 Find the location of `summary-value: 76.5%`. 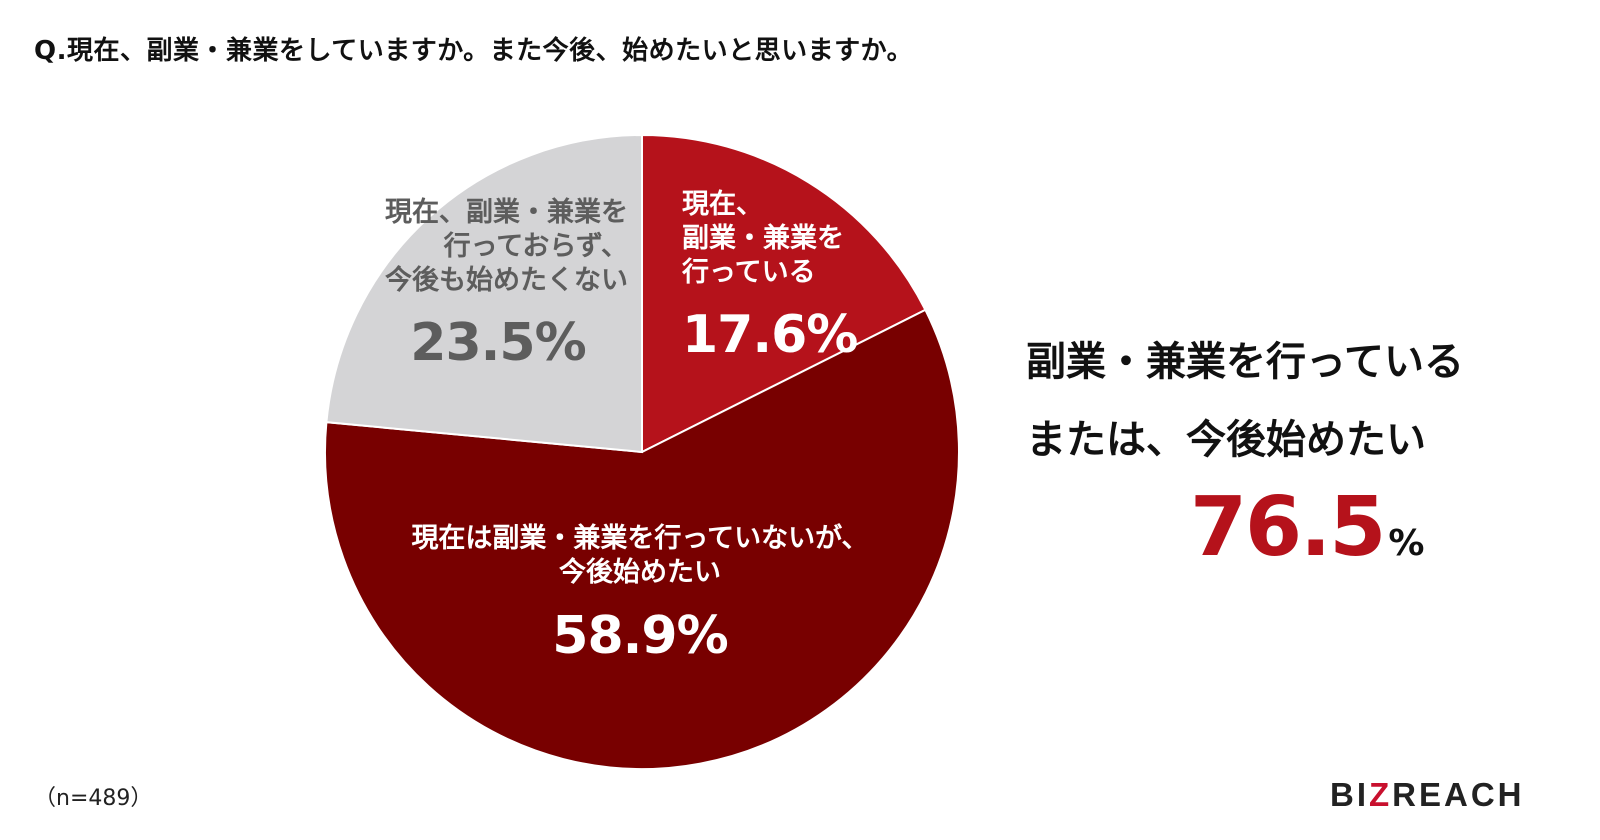

summary-value: 76.5% is located at coordinates (1307, 527).